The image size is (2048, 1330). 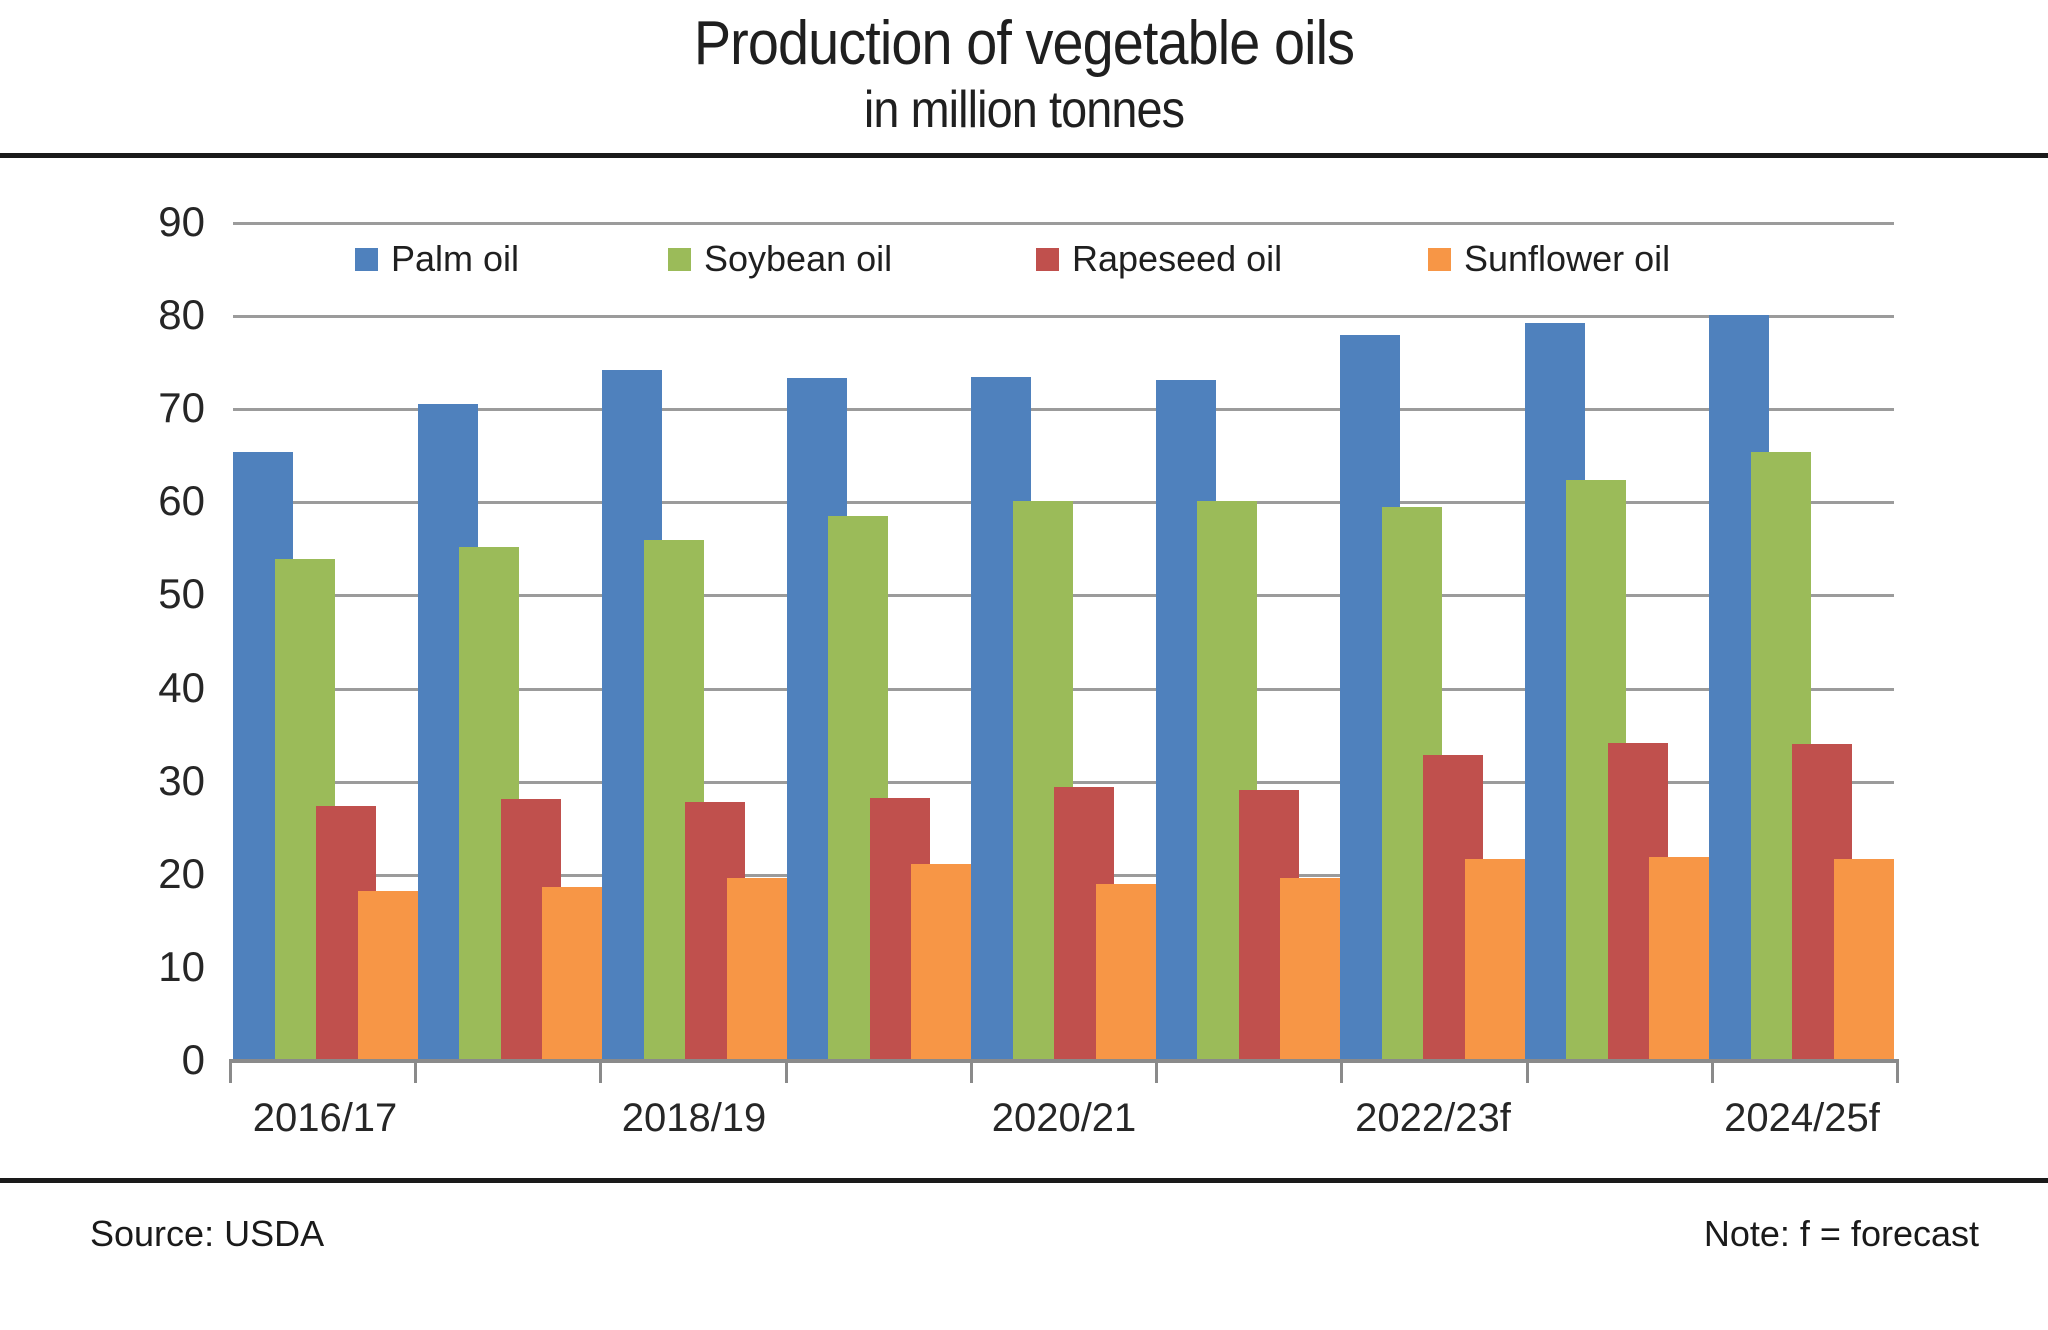 What do you see at coordinates (1864, 959) in the screenshot?
I see `bar-sunflower-oil-group9` at bounding box center [1864, 959].